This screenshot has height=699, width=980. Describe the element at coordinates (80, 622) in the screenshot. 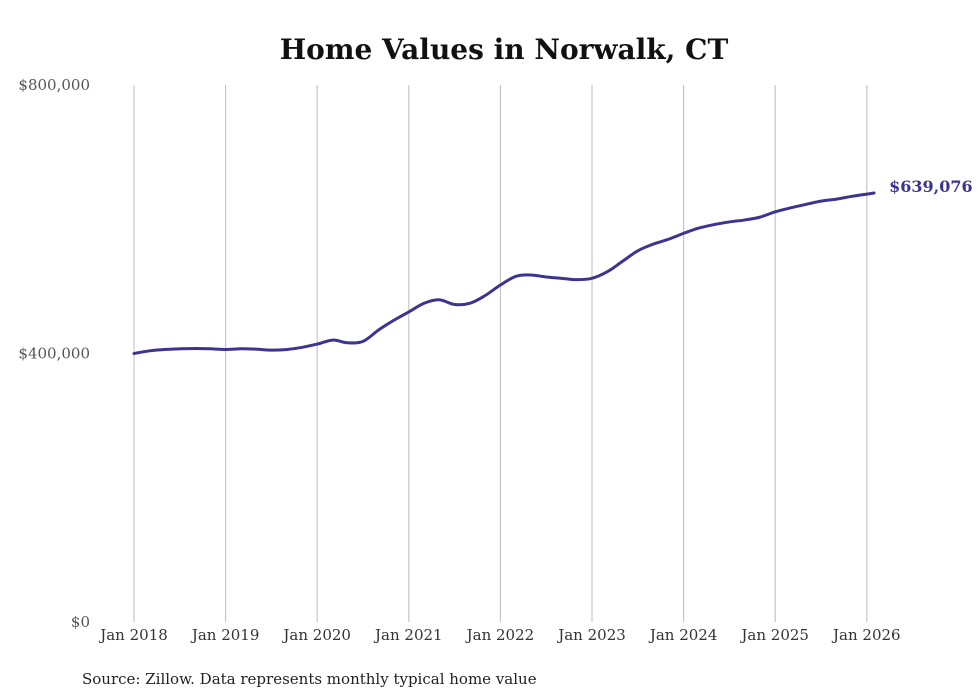

I see `y-tick-label: $0` at that location.